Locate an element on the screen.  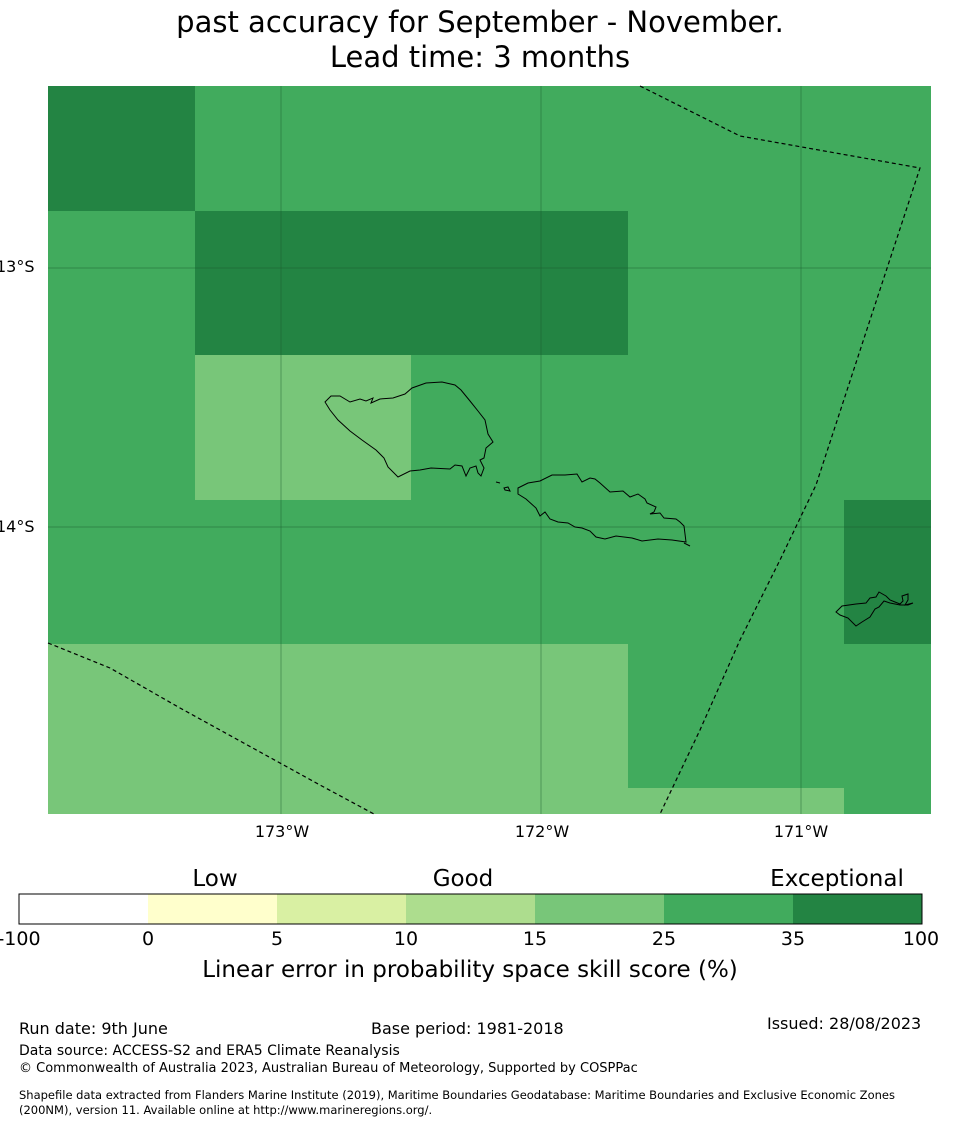
eez-boundary-line is located at coordinates (211, 728).